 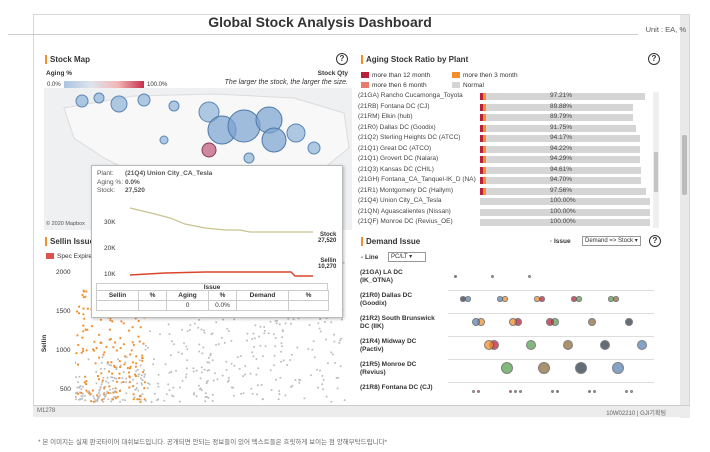 What do you see at coordinates (655, 241) in the screenshot?
I see `demand-help-icon: ?` at bounding box center [655, 241].